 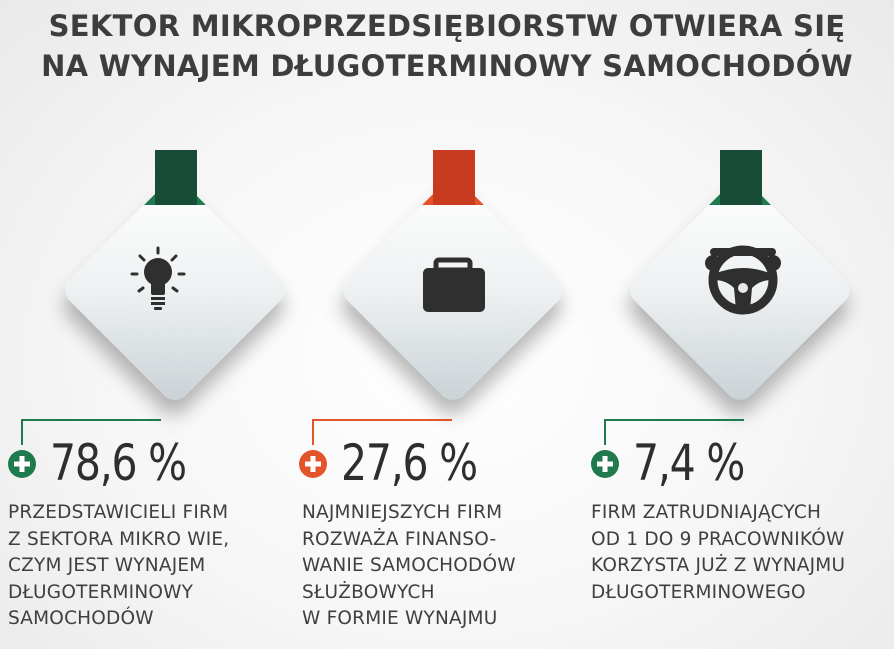 What do you see at coordinates (447, 26) in the screenshot?
I see `title-line-1: SEKTOR MIKROPRZEDSIĘBIORSTW OTWIERA SIĘ` at bounding box center [447, 26].